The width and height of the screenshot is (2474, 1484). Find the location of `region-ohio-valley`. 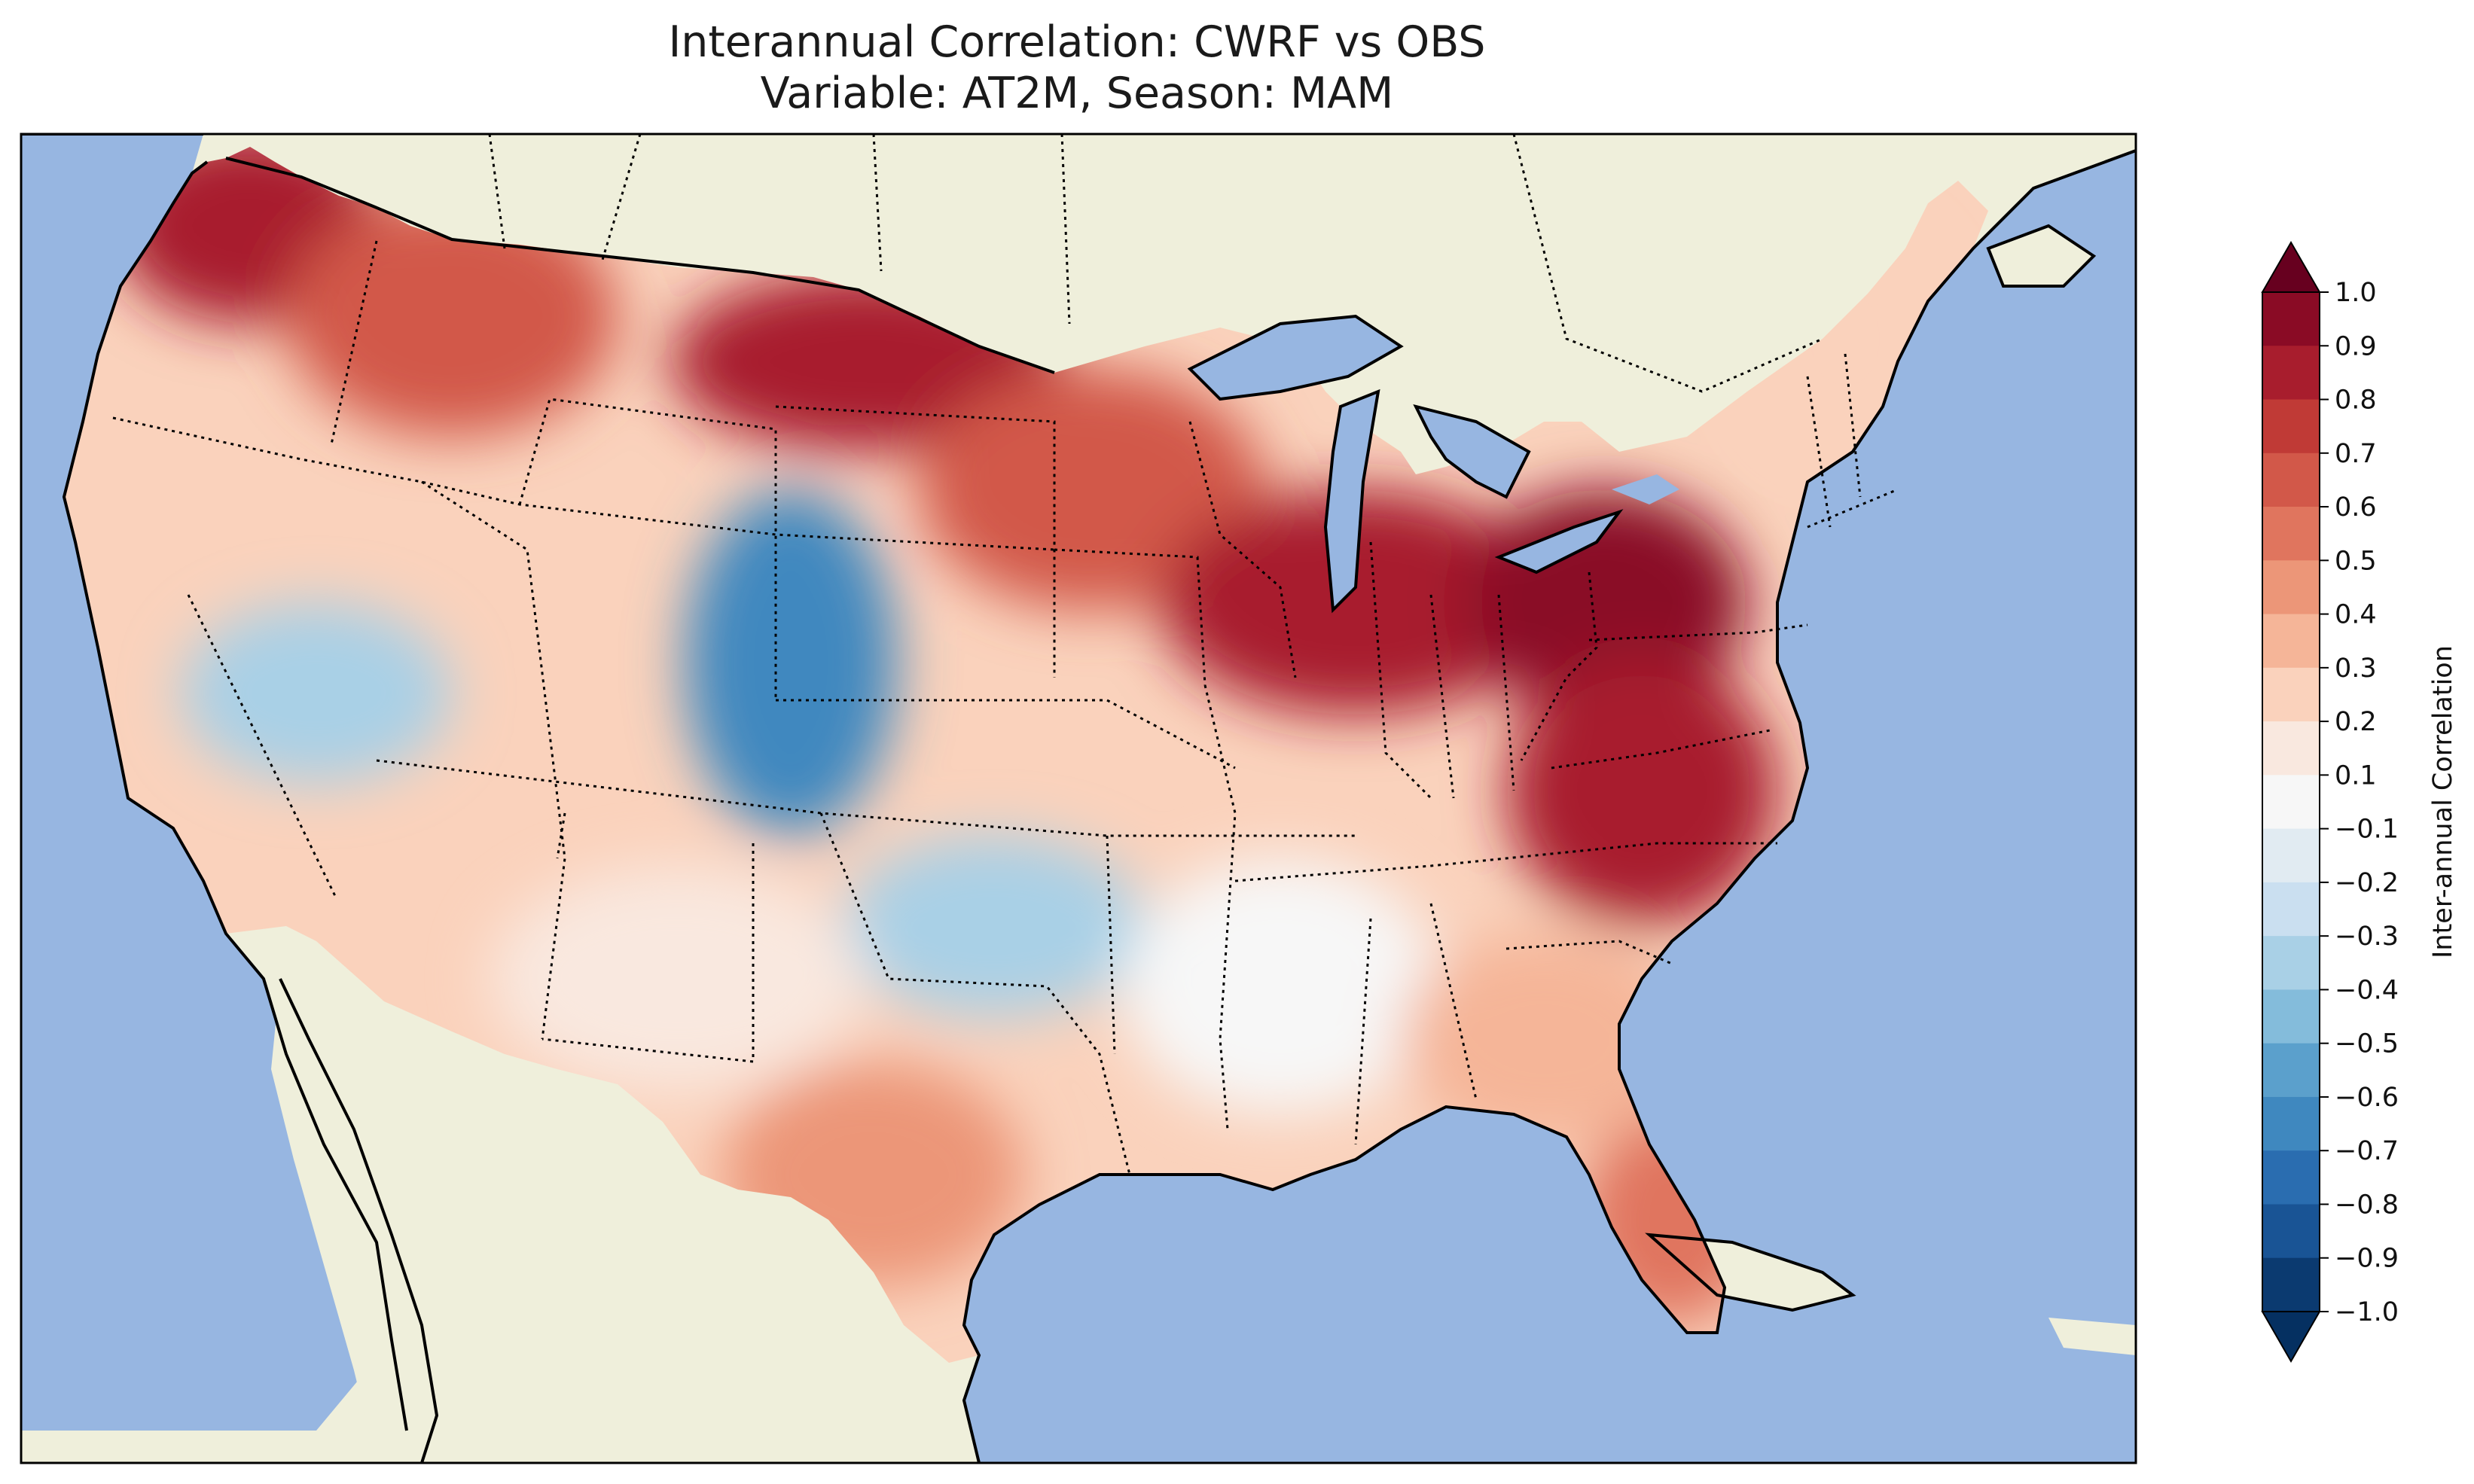

region-ohio-valley is located at coordinates (1355, 602).